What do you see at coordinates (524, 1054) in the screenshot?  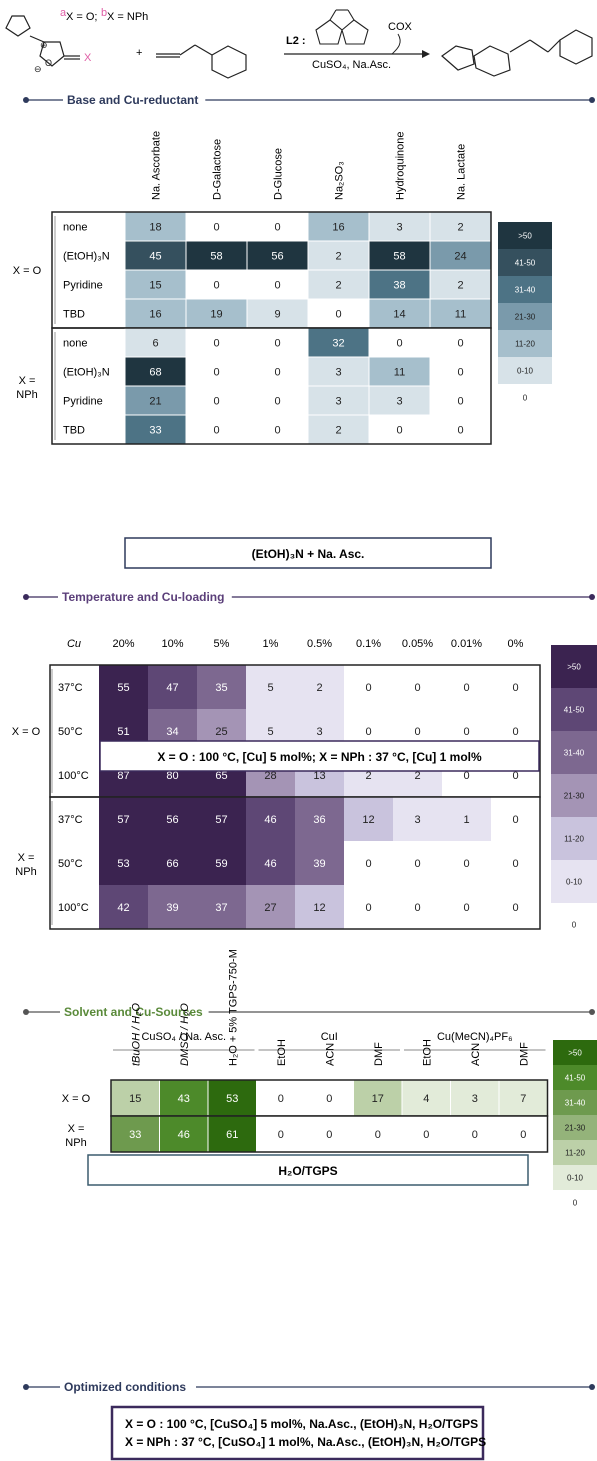 I see `column-label: DMF` at bounding box center [524, 1054].